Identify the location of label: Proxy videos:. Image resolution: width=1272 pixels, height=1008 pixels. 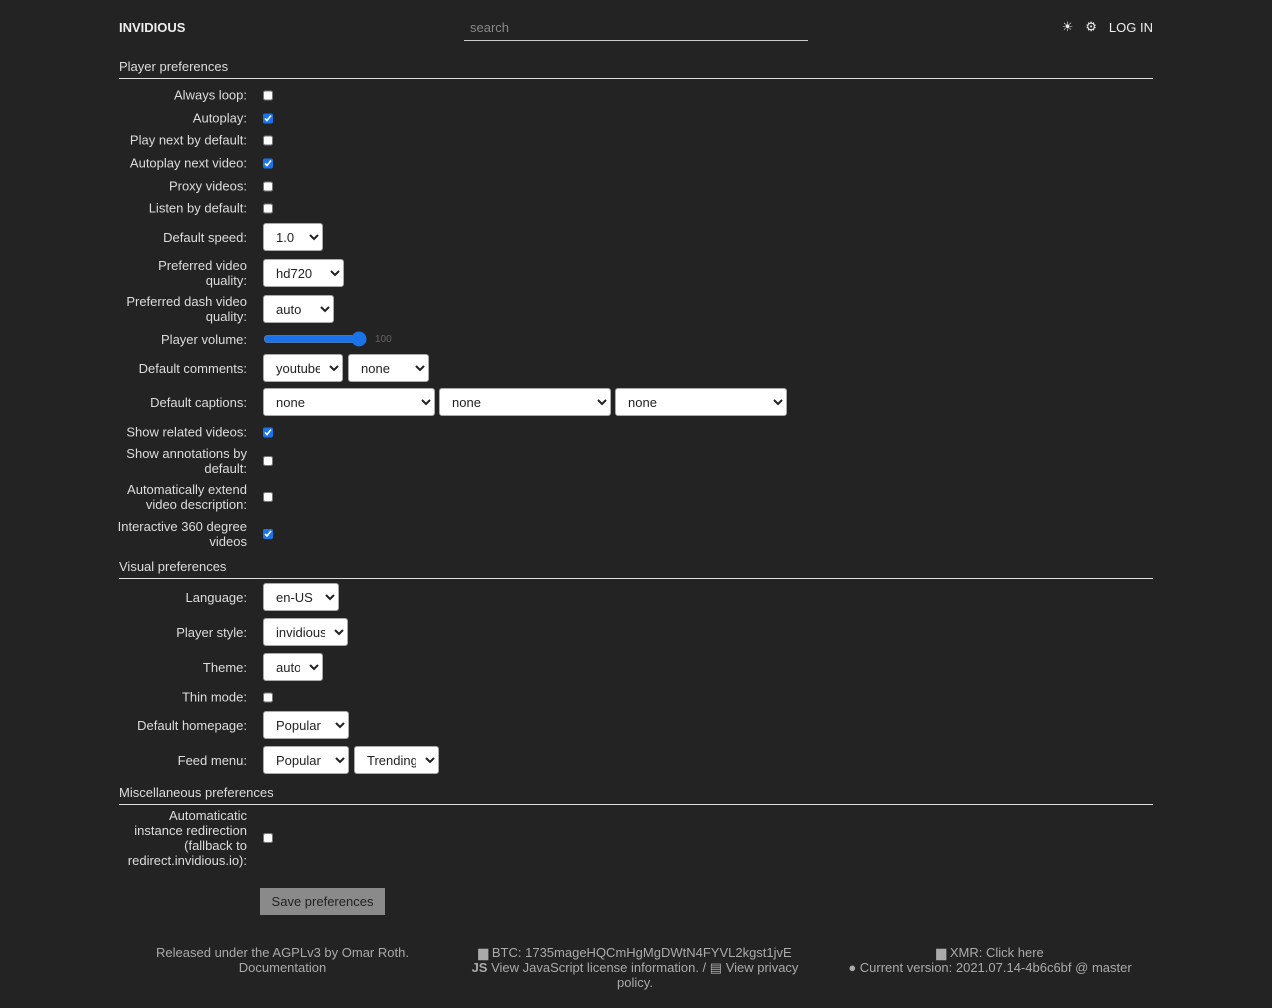
(207, 186).